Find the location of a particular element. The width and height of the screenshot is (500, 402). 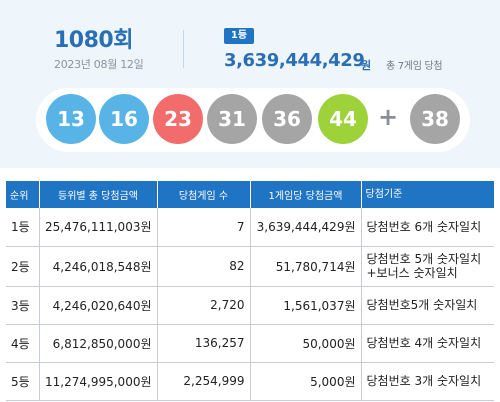

cell-criteria: 당첨번호 6개 숫자일치 is located at coordinates (427, 227).